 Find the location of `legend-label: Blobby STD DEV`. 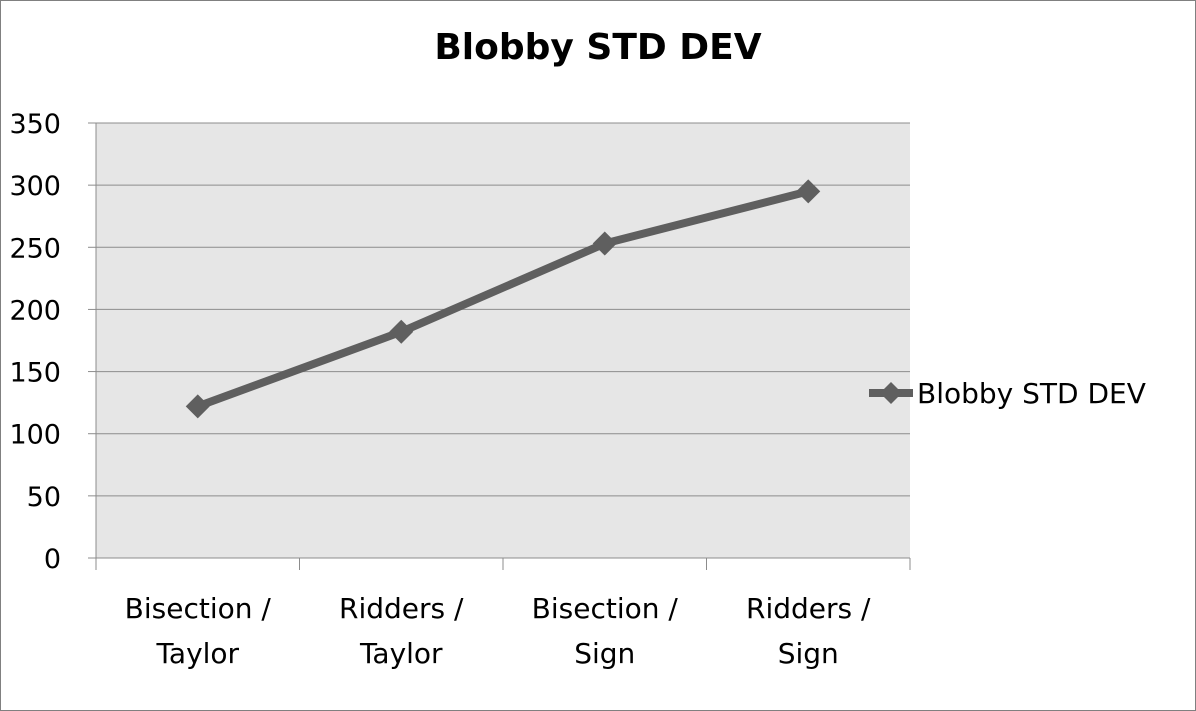

legend-label: Blobby STD DEV is located at coordinates (1031, 393).